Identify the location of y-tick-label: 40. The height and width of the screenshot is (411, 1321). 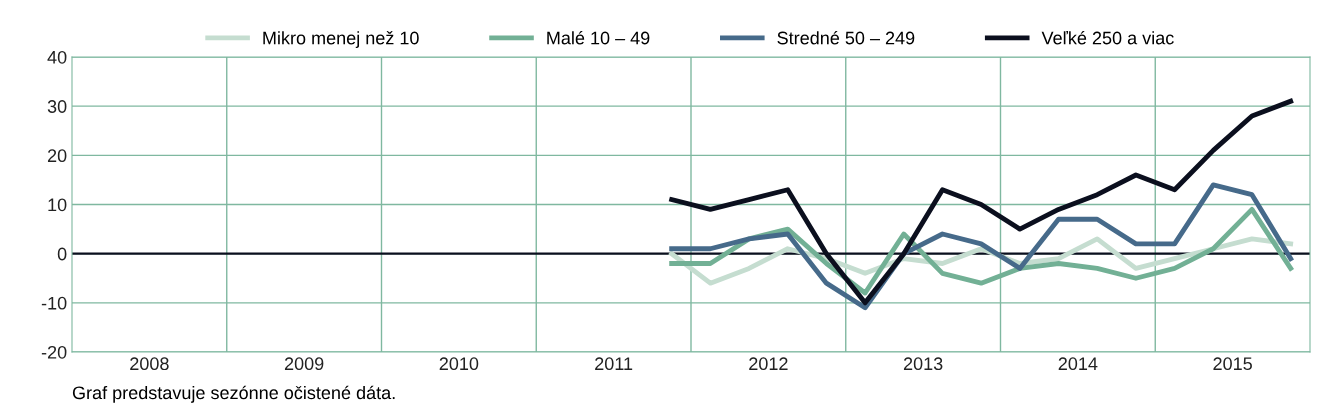
(57, 57).